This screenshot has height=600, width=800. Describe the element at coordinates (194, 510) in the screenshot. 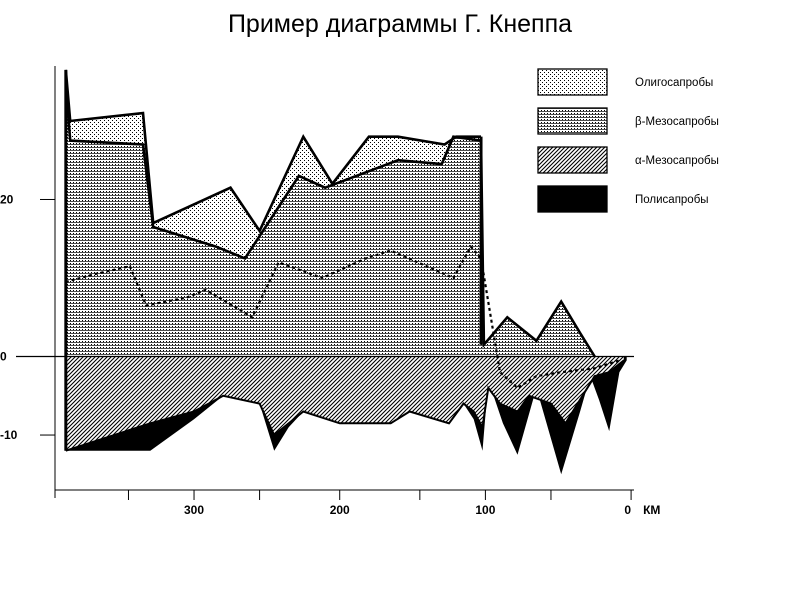

I see `x-tick-label: 300` at that location.